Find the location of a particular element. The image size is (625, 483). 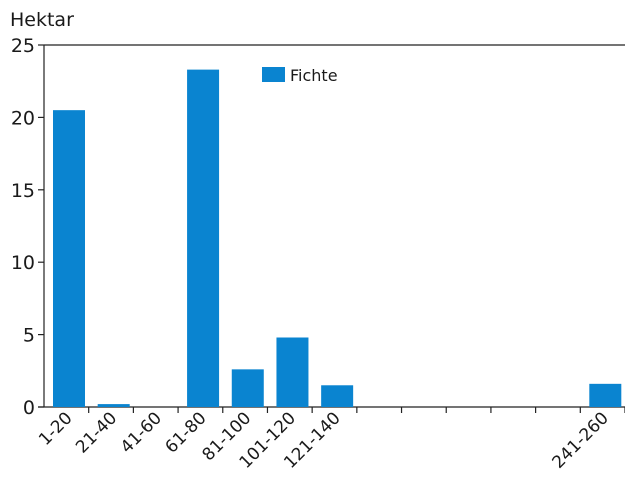

y-tick-label: 20 is located at coordinates (23, 118).